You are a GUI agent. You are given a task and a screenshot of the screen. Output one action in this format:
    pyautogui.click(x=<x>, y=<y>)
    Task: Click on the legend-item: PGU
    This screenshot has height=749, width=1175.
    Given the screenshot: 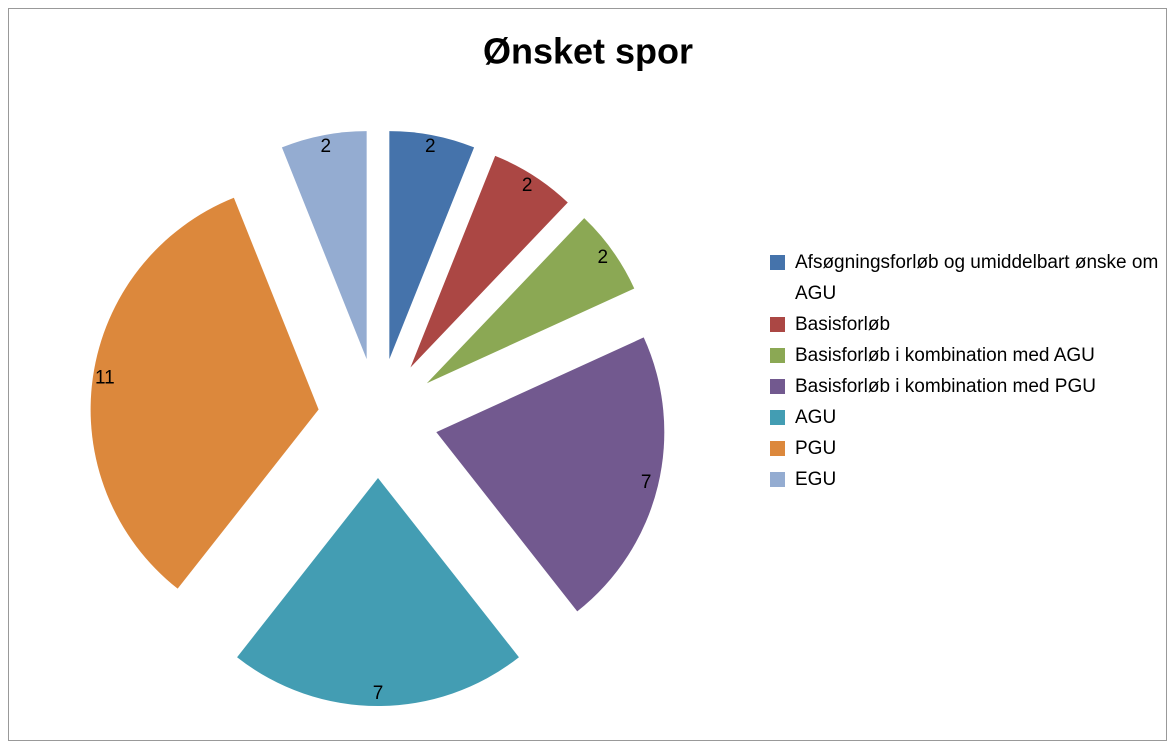 What is the action you would take?
    pyautogui.click(x=965, y=448)
    